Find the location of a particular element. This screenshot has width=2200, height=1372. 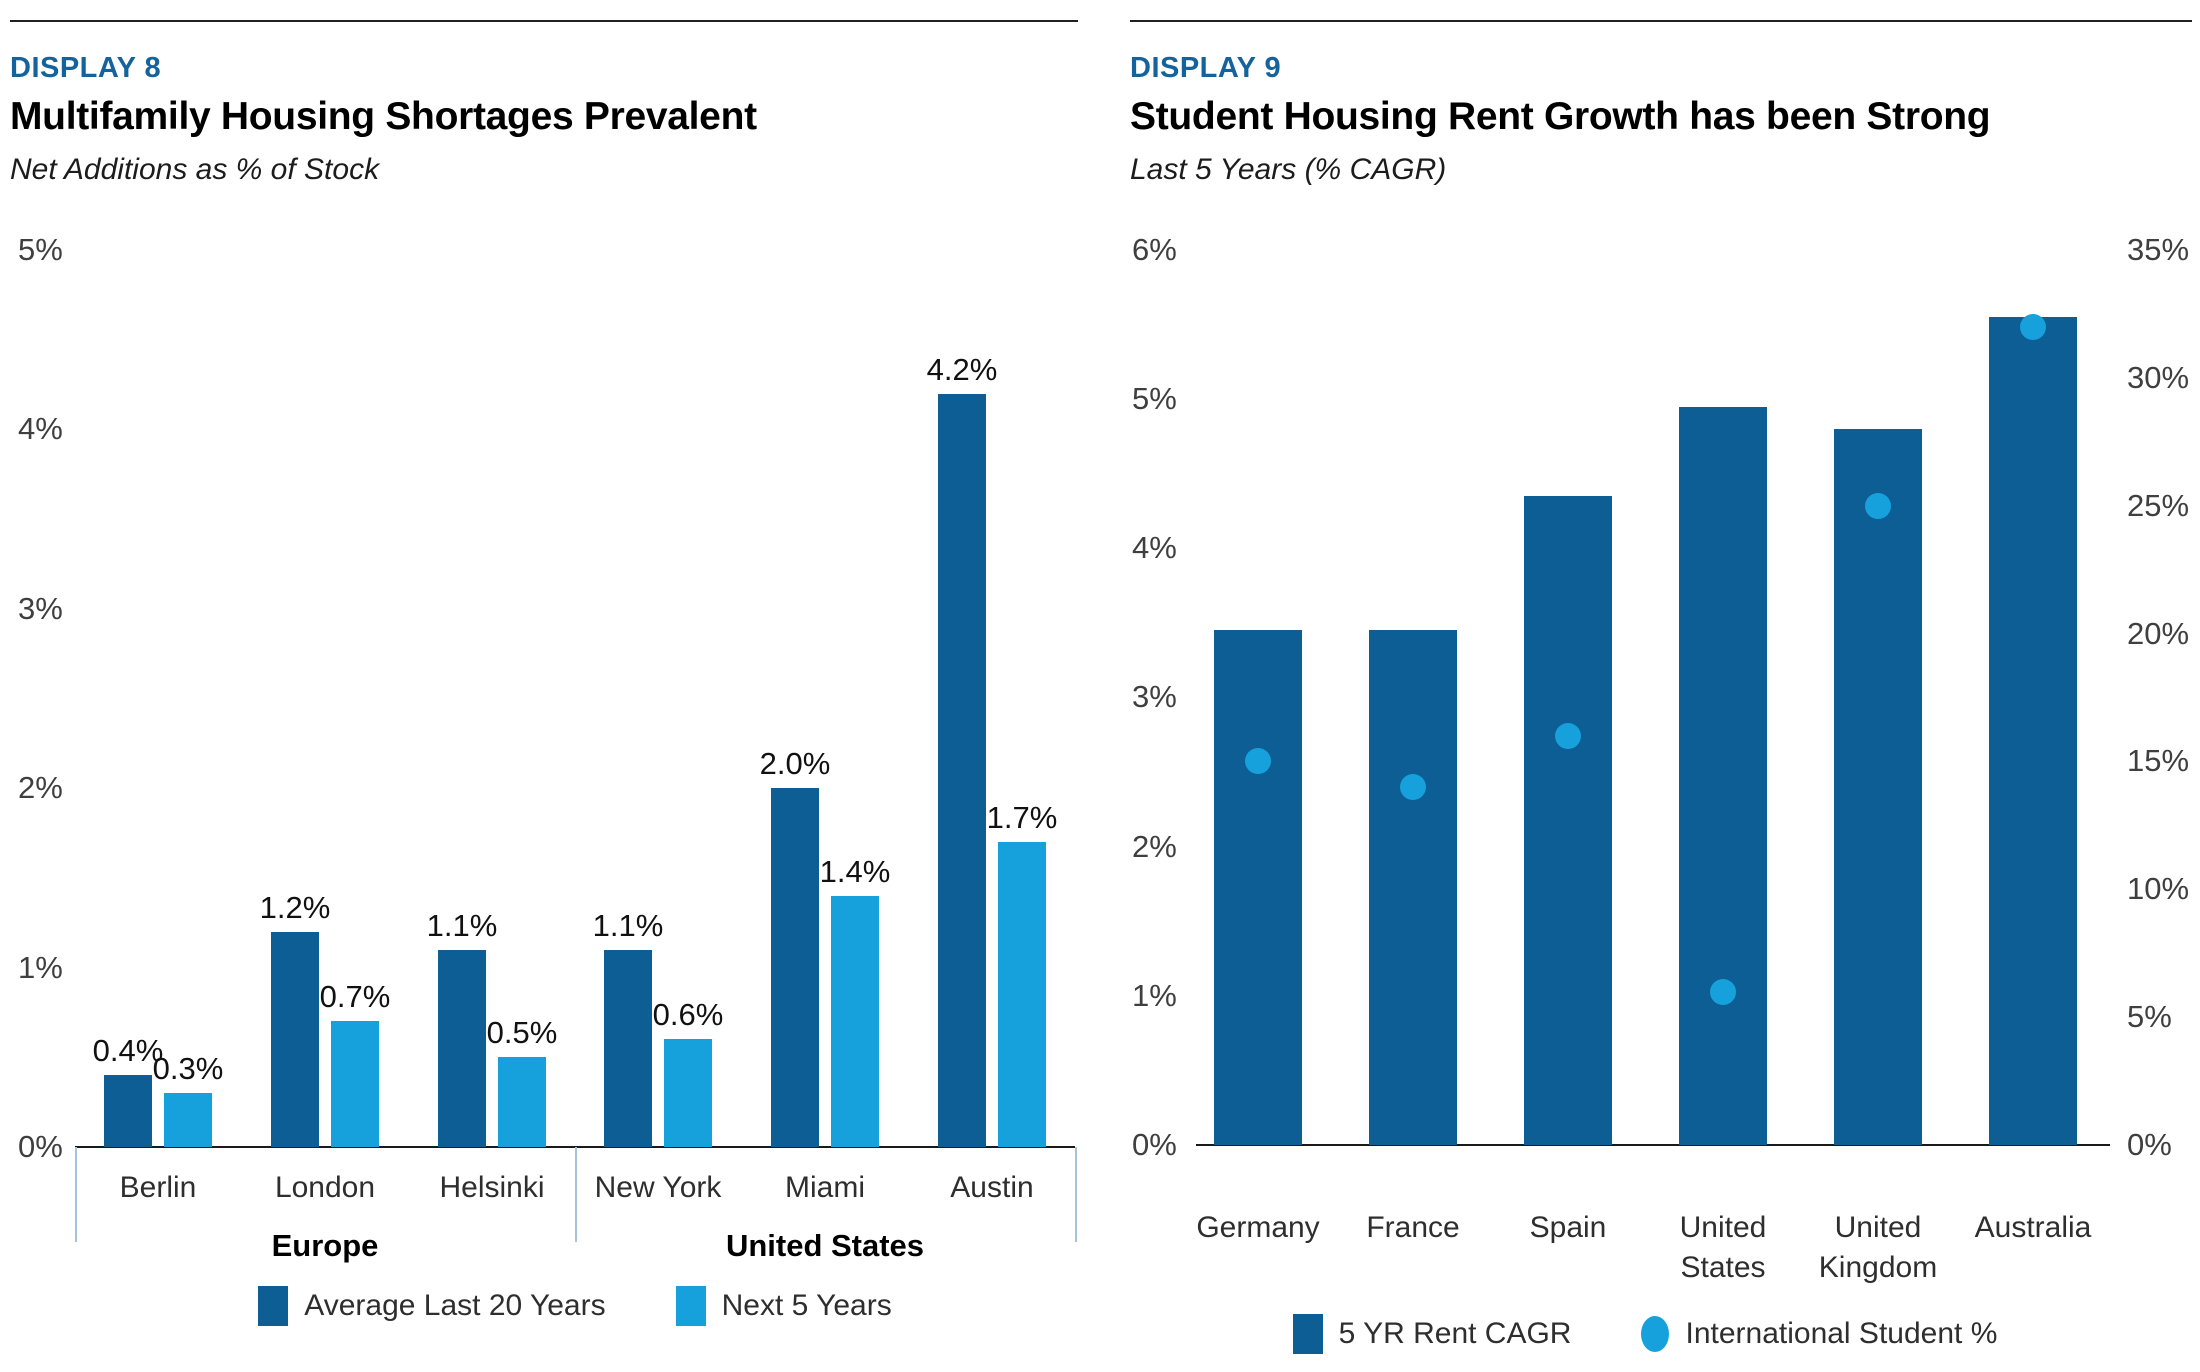

chart1-legend: Average Last 20 Years Next 5 Years is located at coordinates (575, 1306).